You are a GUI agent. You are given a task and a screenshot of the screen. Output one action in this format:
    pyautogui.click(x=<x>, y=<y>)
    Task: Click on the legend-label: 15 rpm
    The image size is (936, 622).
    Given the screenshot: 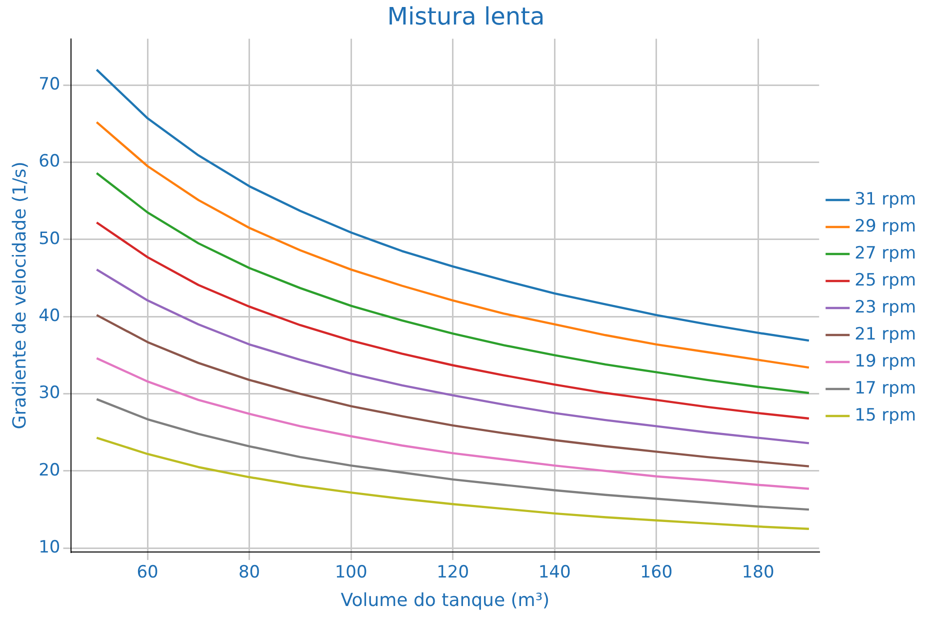 What is the action you would take?
    pyautogui.click(x=885, y=415)
    